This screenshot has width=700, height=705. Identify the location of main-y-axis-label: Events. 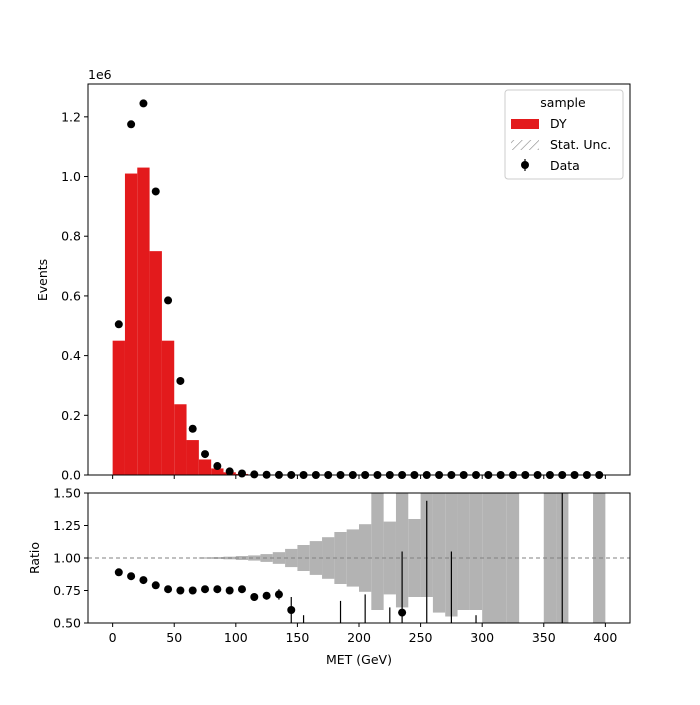
(42, 280).